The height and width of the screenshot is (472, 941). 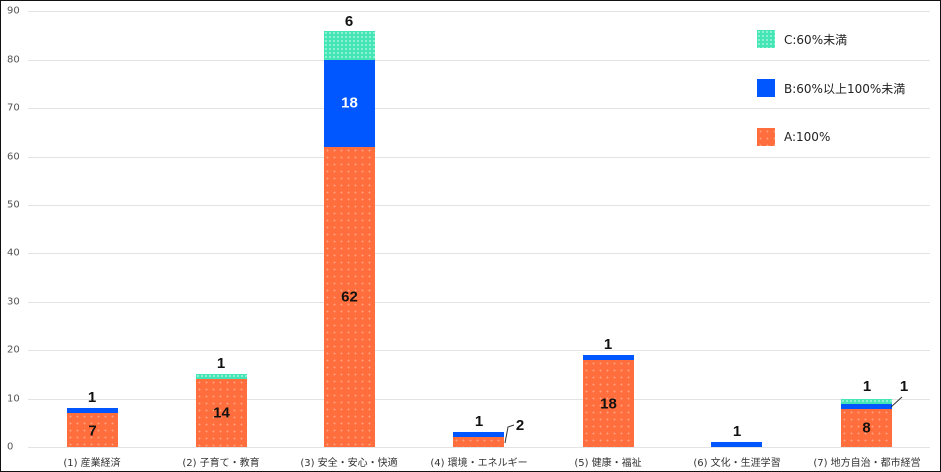 I want to click on x-tick-label: (4) 環境・エネルギー, so click(x=479, y=463).